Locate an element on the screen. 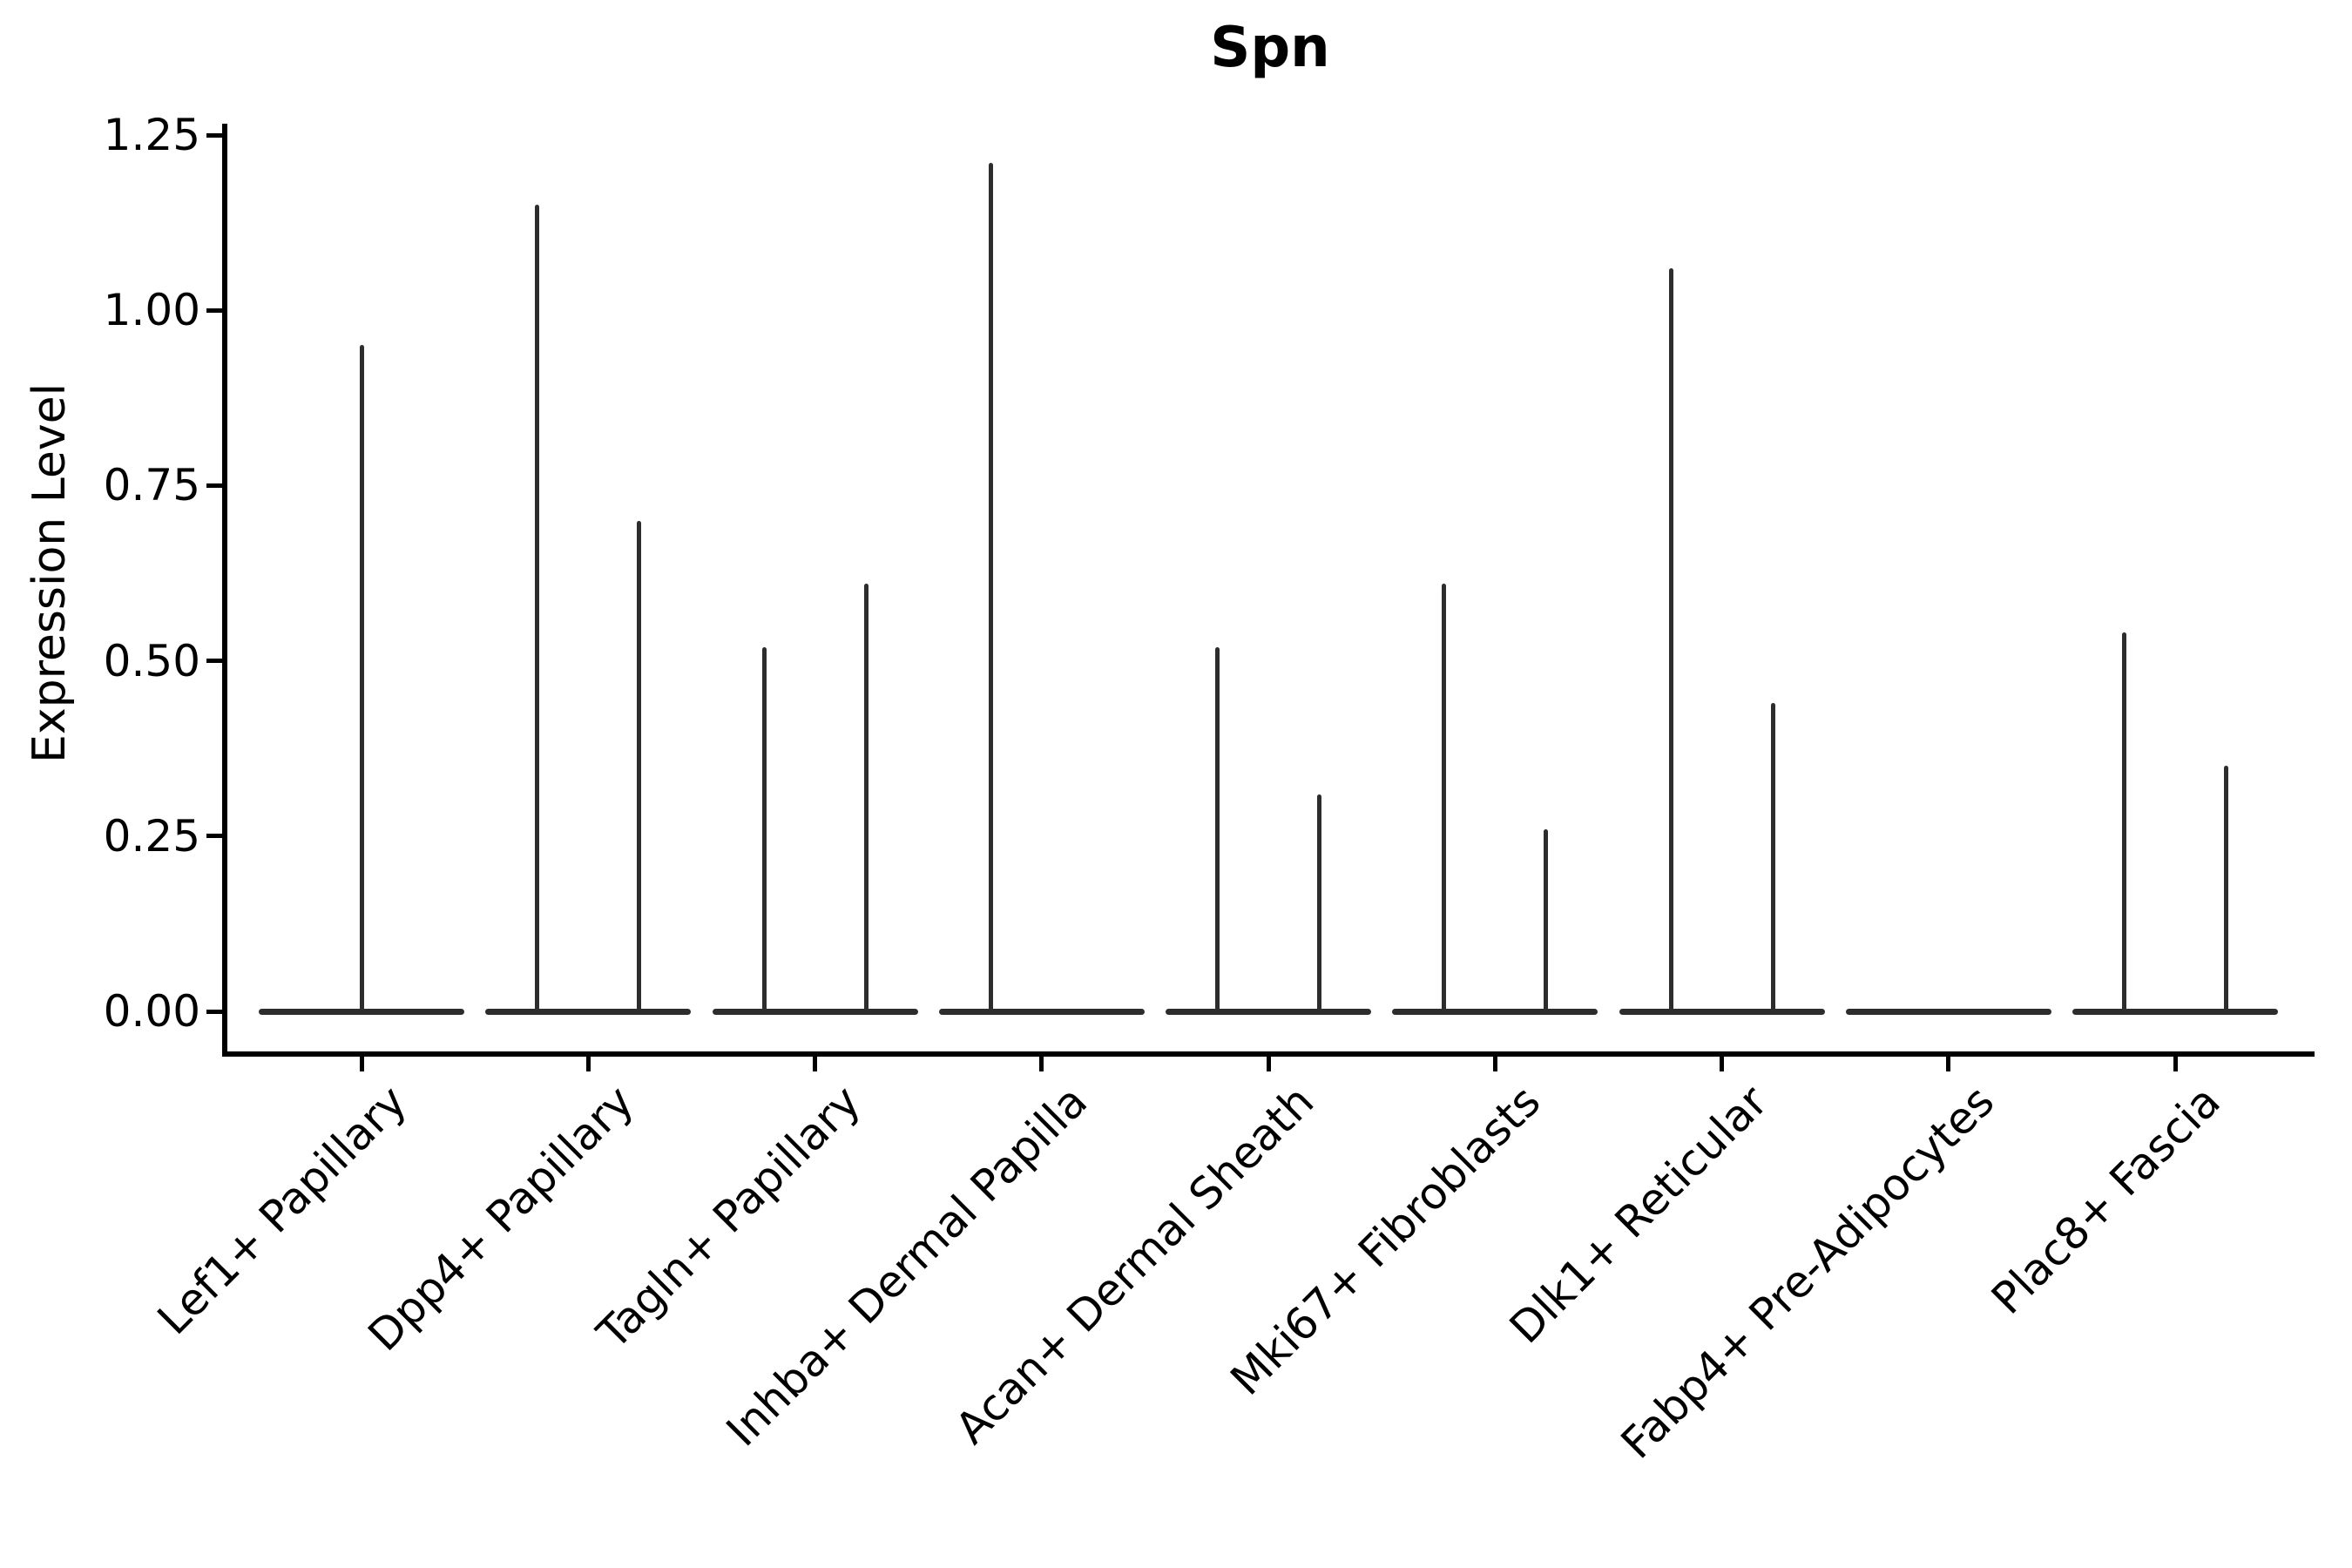  y-tick-label: 0.75 is located at coordinates (151, 485).